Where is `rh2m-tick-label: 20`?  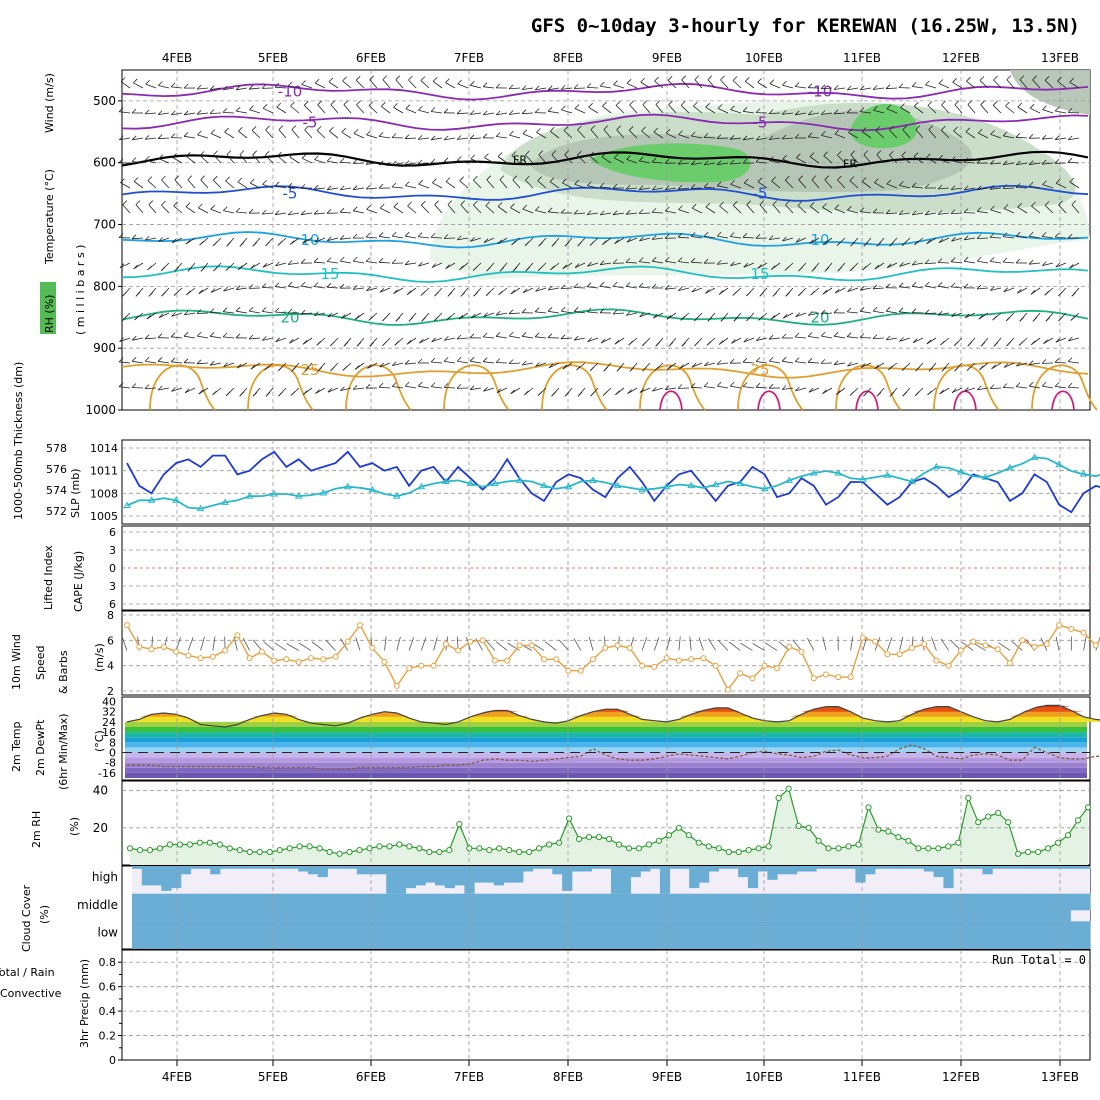
rh2m-tick-label: 20 is located at coordinates (100, 828).